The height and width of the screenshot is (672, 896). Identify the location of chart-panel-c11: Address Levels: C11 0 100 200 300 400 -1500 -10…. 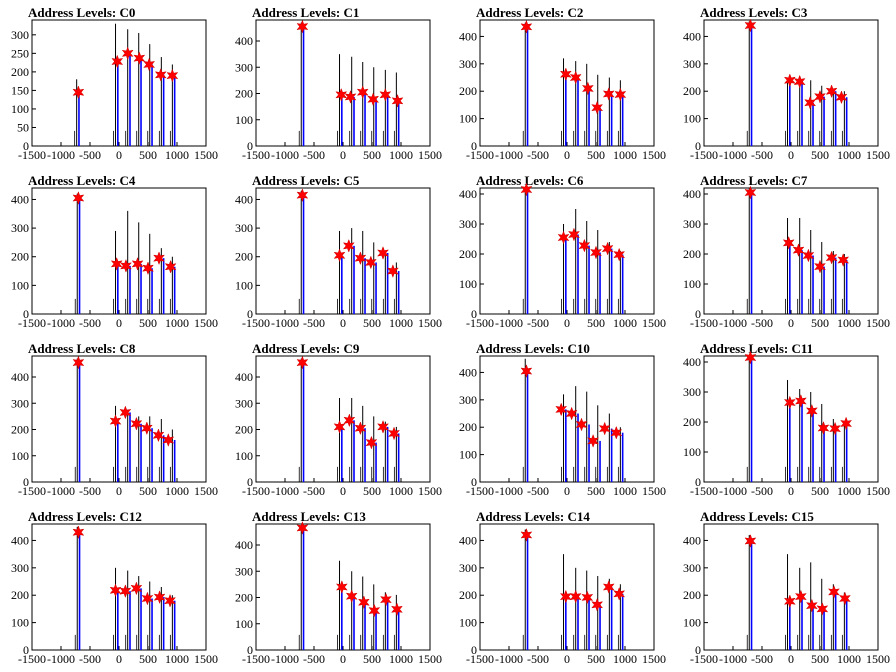
(786, 419).